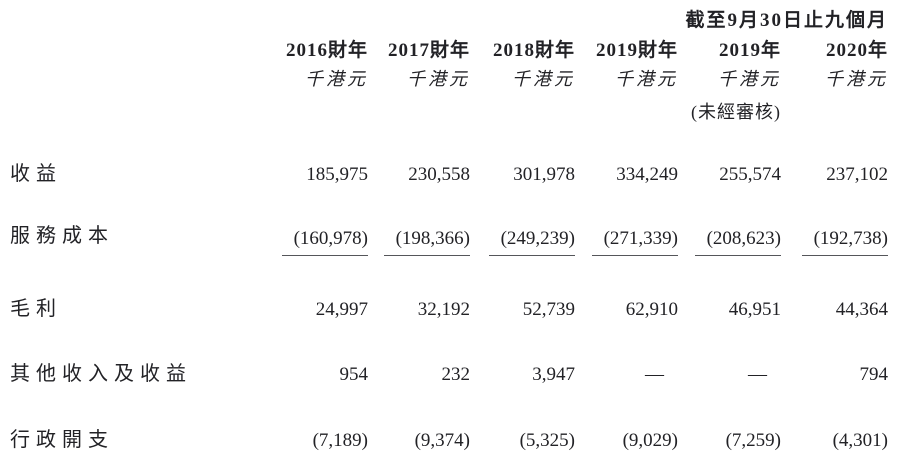 The image size is (899, 467). What do you see at coordinates (318, 223) in the screenshot?
I see `cell-value: (160,978)` at bounding box center [318, 223].